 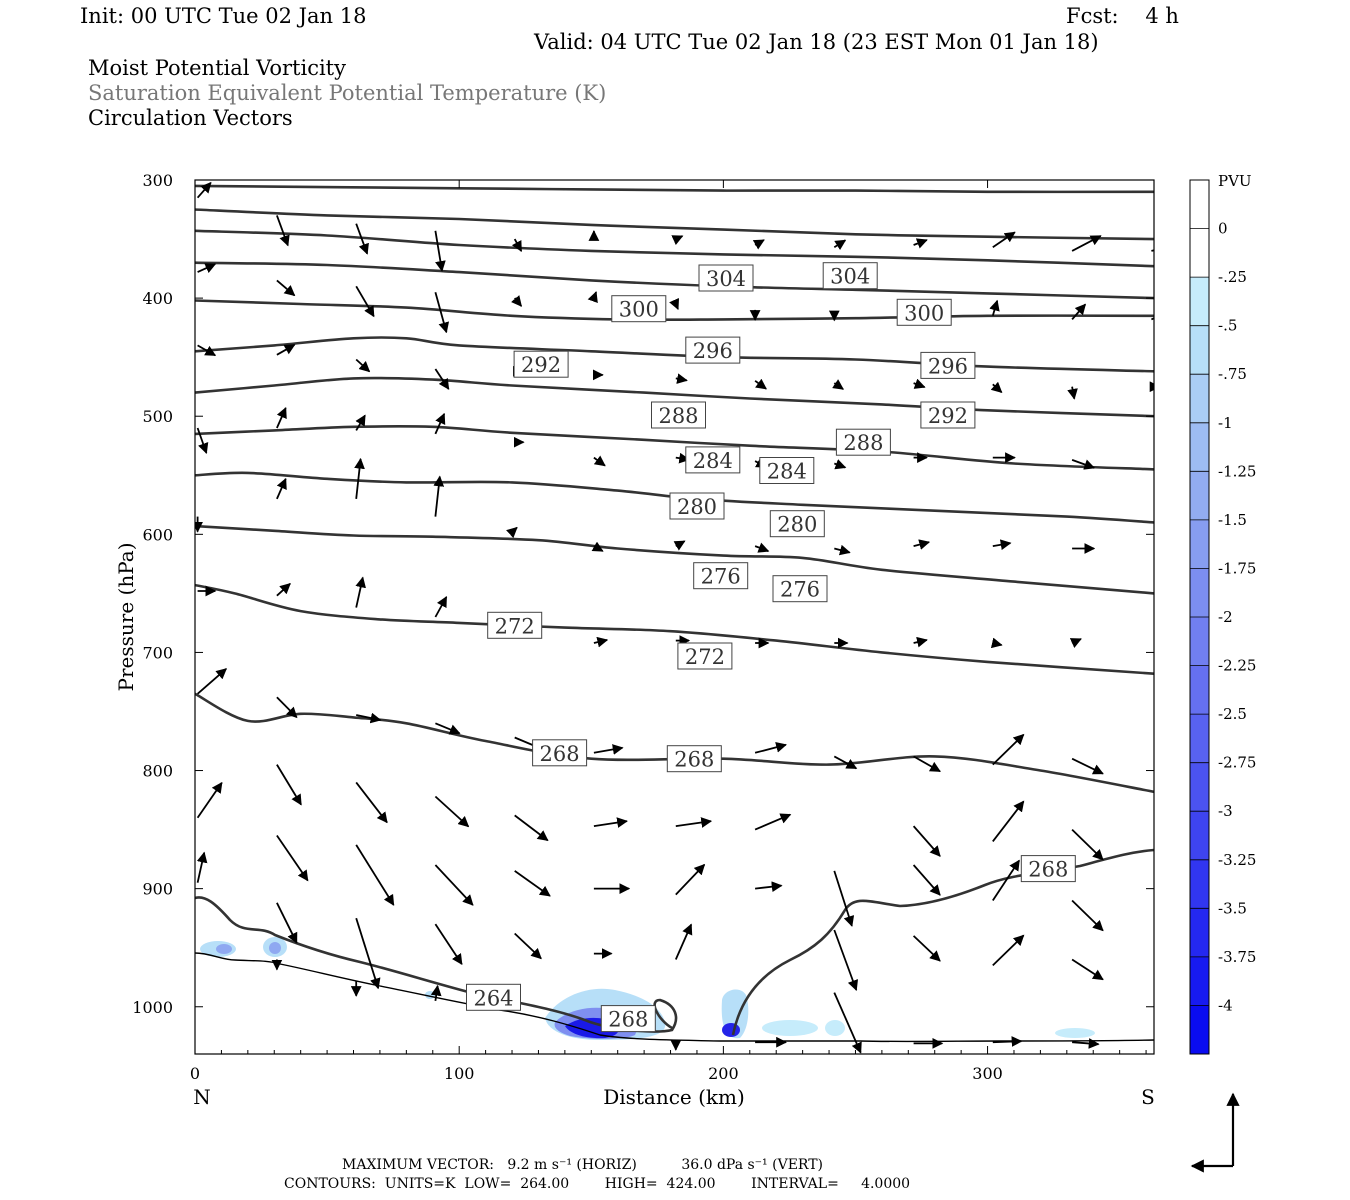 I want to click on contour-label-text: 300, so click(x=924, y=313).